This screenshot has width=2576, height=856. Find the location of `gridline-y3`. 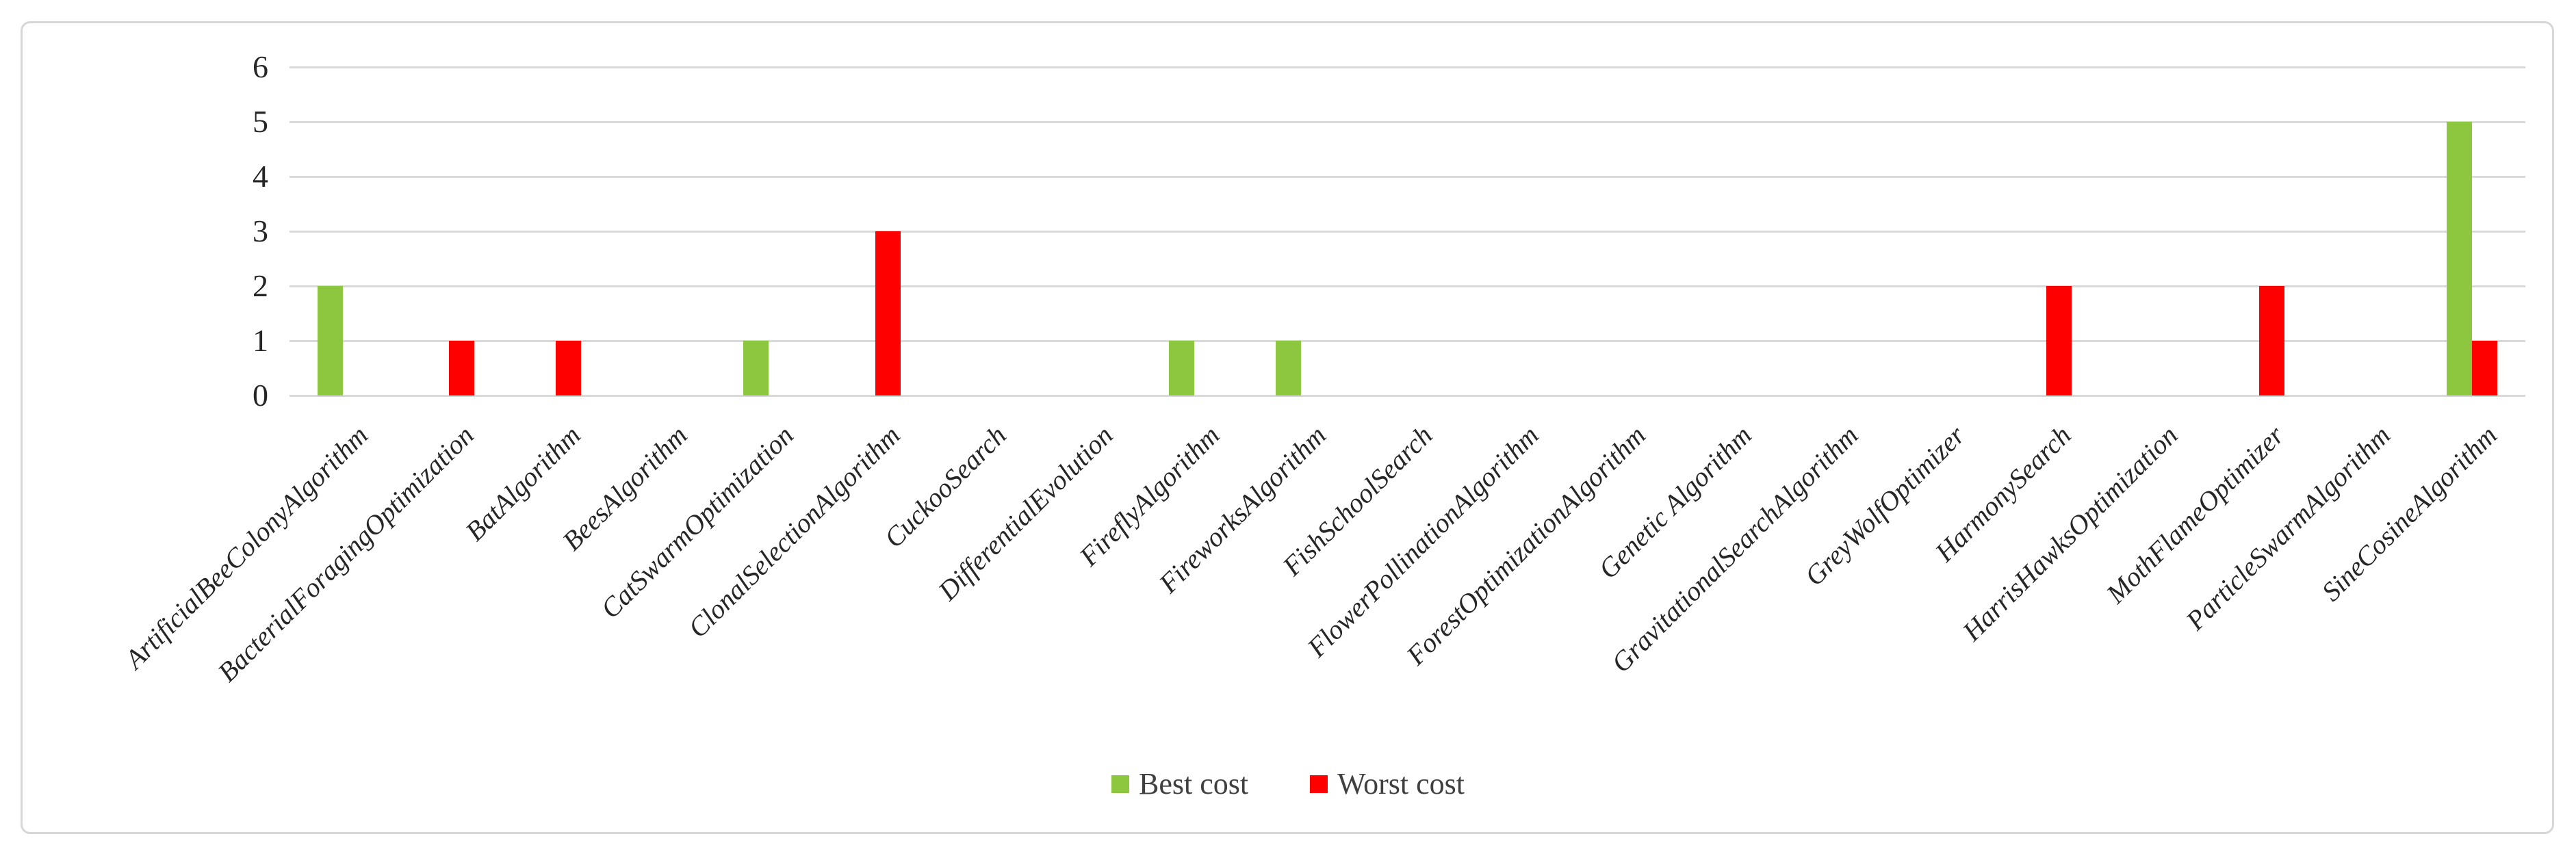

gridline-y3 is located at coordinates (1407, 232).